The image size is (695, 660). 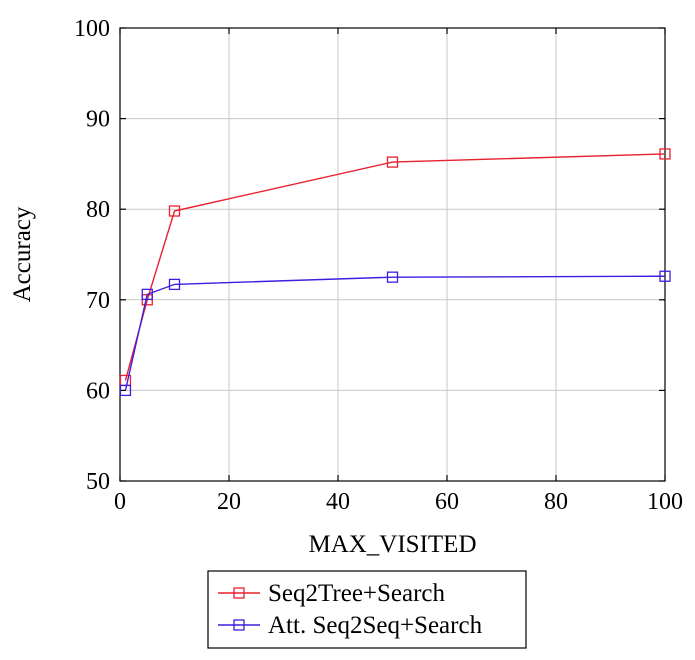 What do you see at coordinates (229, 502) in the screenshot?
I see `x-tick-label: 20` at bounding box center [229, 502].